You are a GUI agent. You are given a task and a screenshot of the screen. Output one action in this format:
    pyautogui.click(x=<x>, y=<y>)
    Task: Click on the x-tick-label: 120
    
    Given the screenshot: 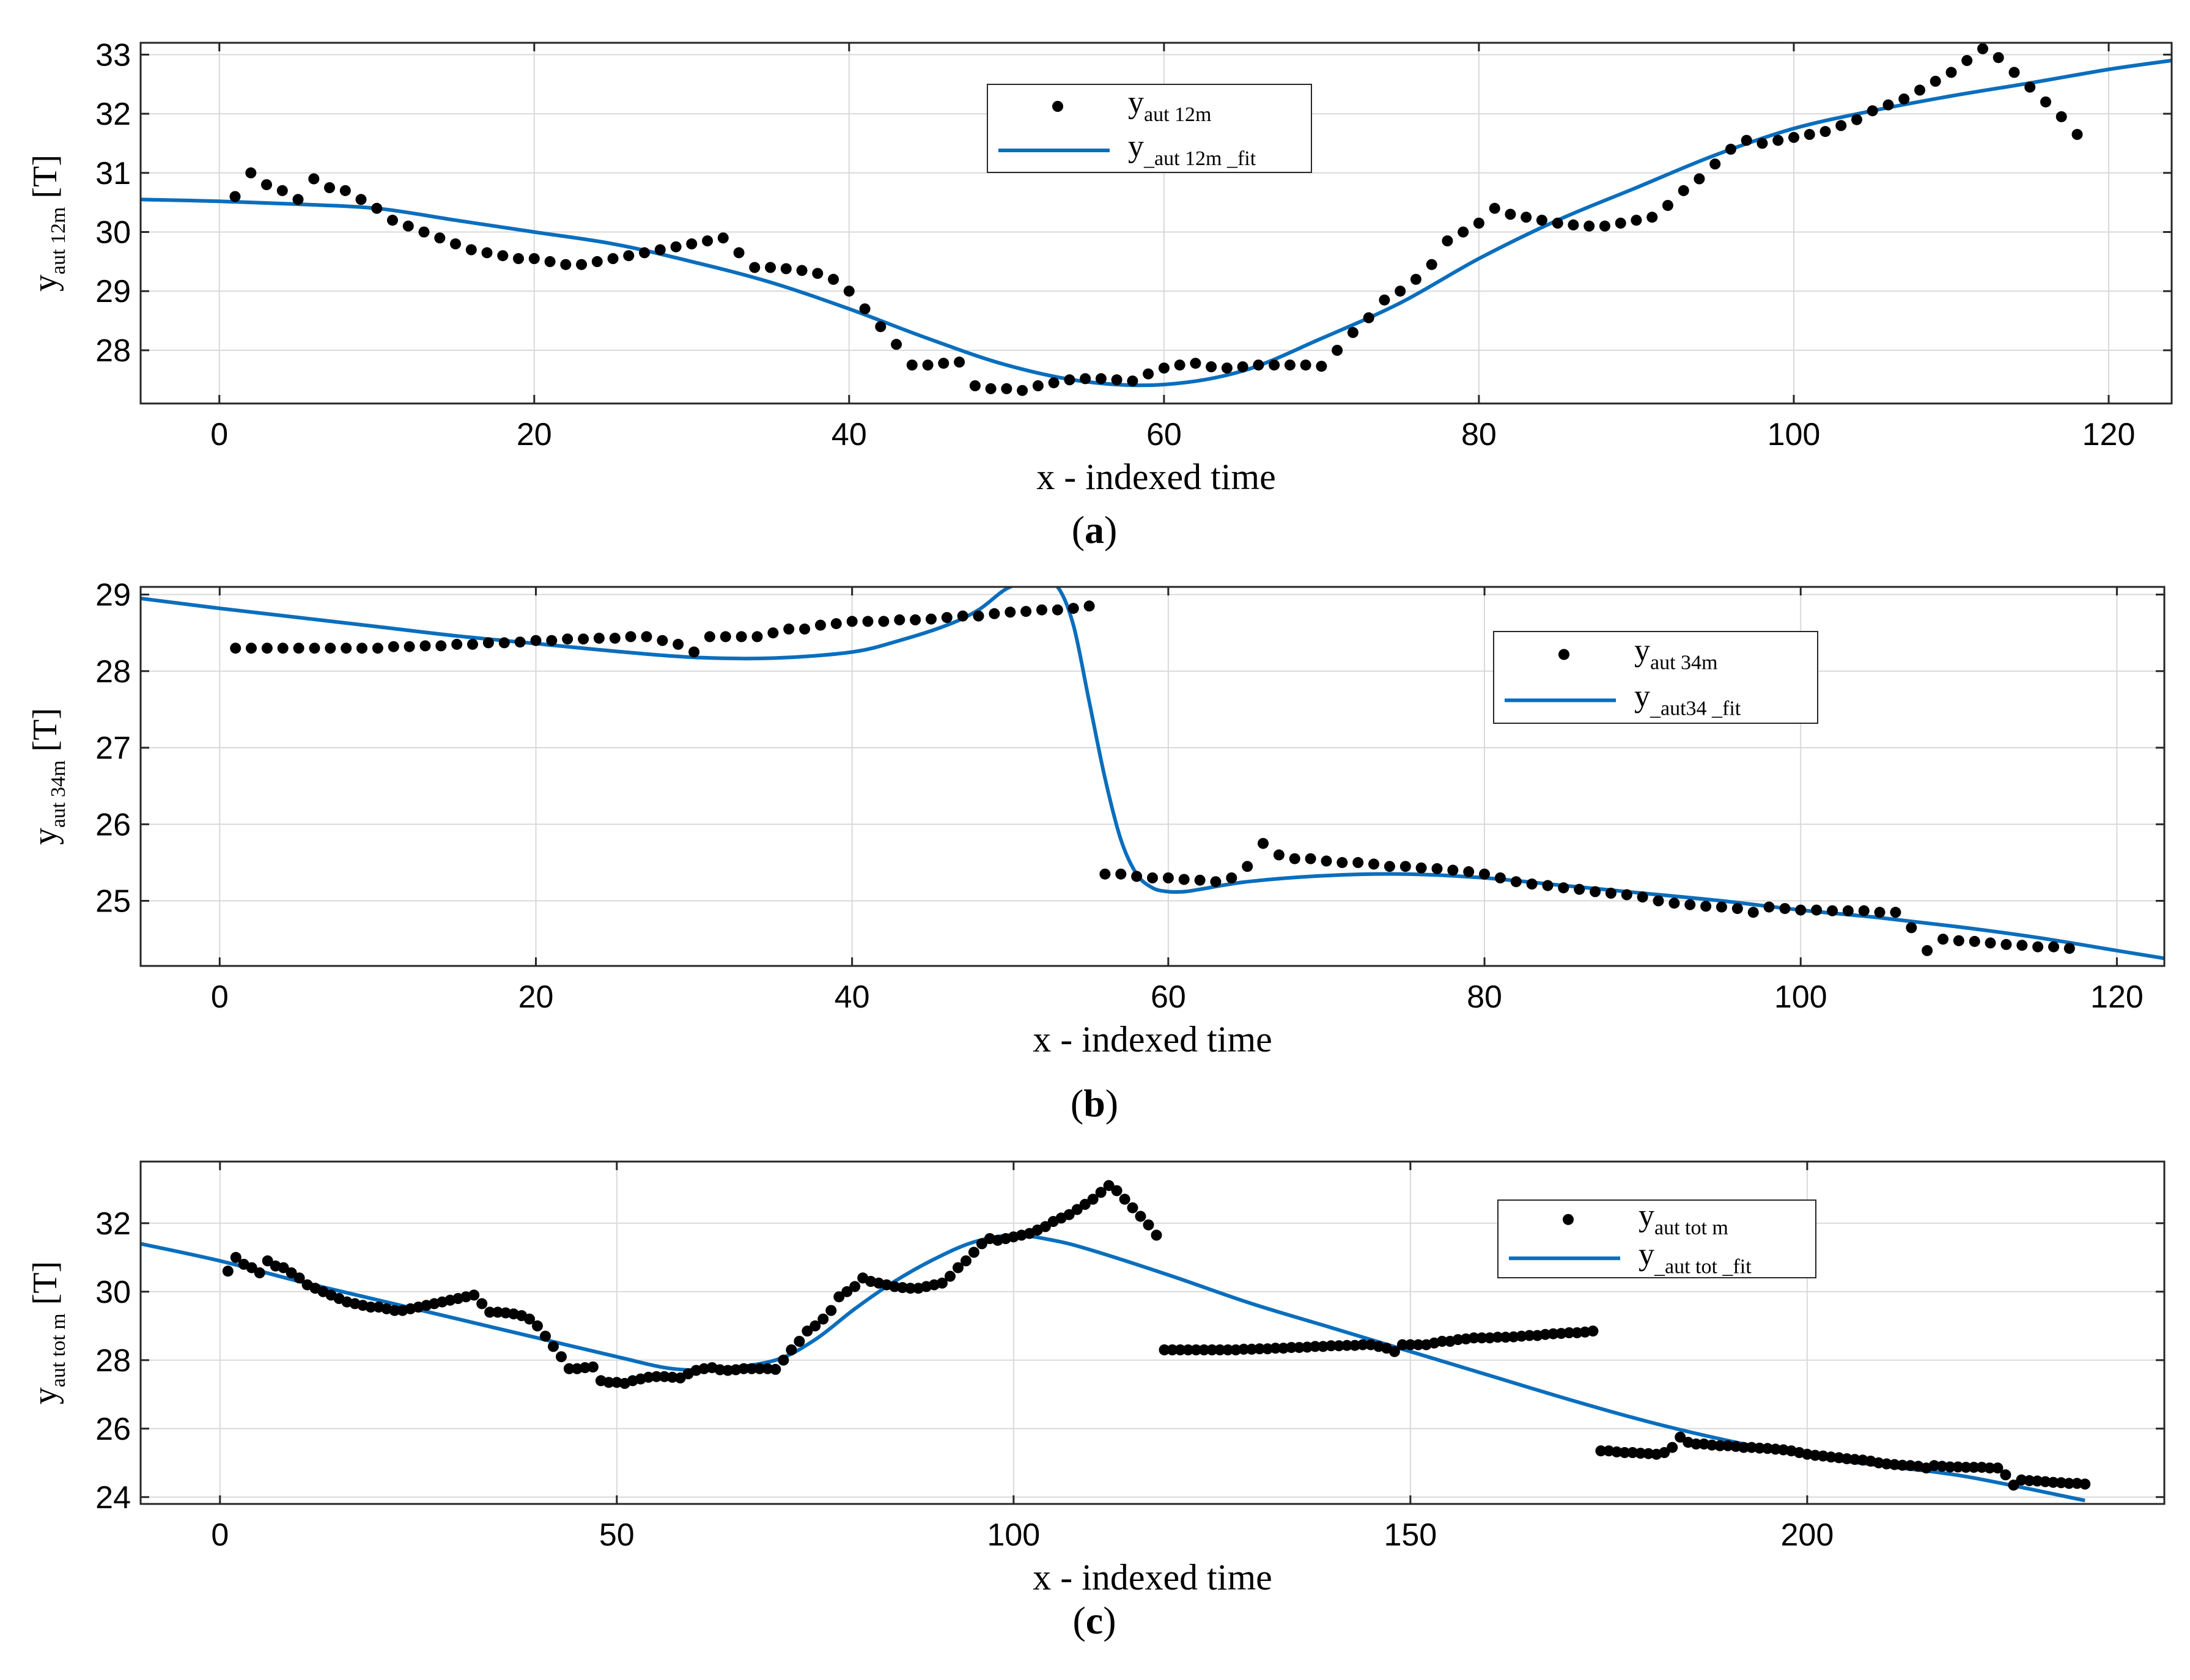 What is the action you would take?
    pyautogui.click(x=2117, y=997)
    